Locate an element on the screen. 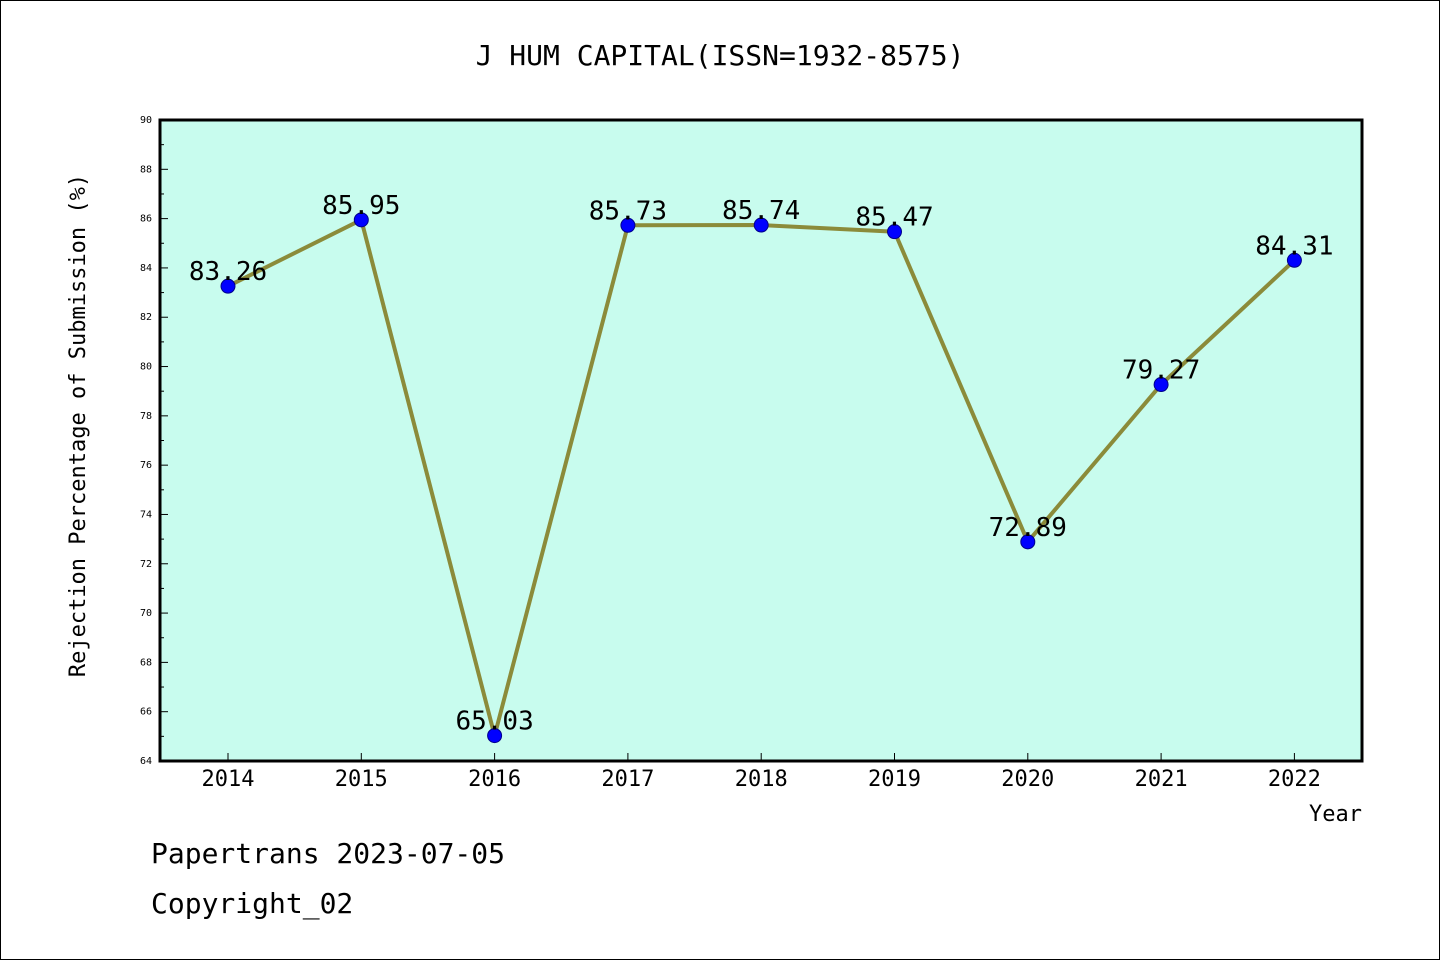 The image size is (1440, 960). y-tick-label: 64 is located at coordinates (146, 761).